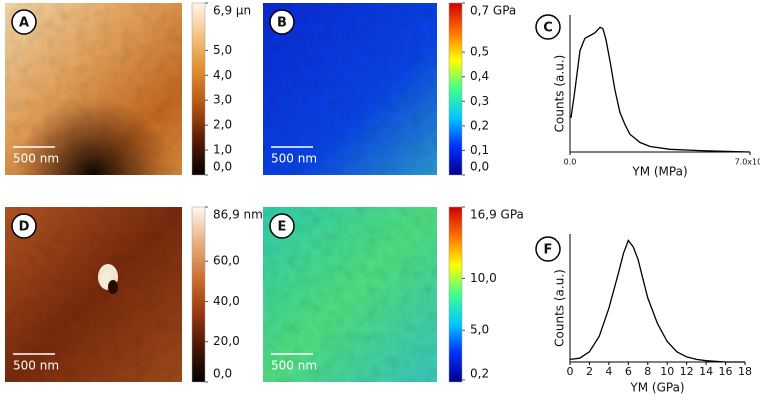  What do you see at coordinates (745, 371) in the screenshot?
I see `x-tick-label: 18` at bounding box center [745, 371].